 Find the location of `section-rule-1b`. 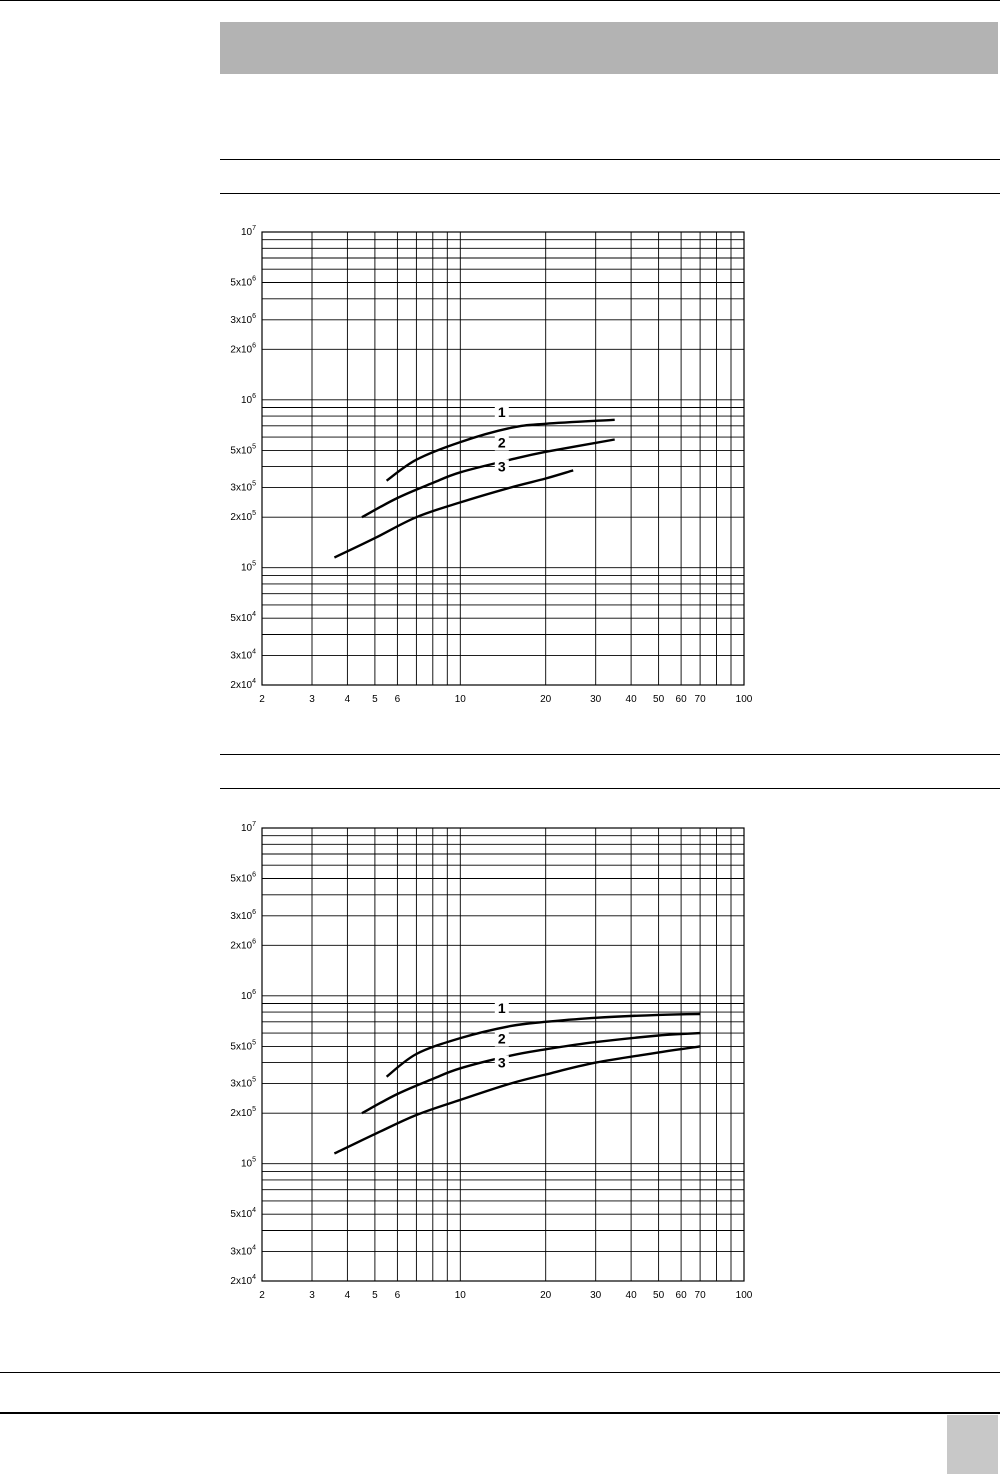

section-rule-1b is located at coordinates (610, 193).